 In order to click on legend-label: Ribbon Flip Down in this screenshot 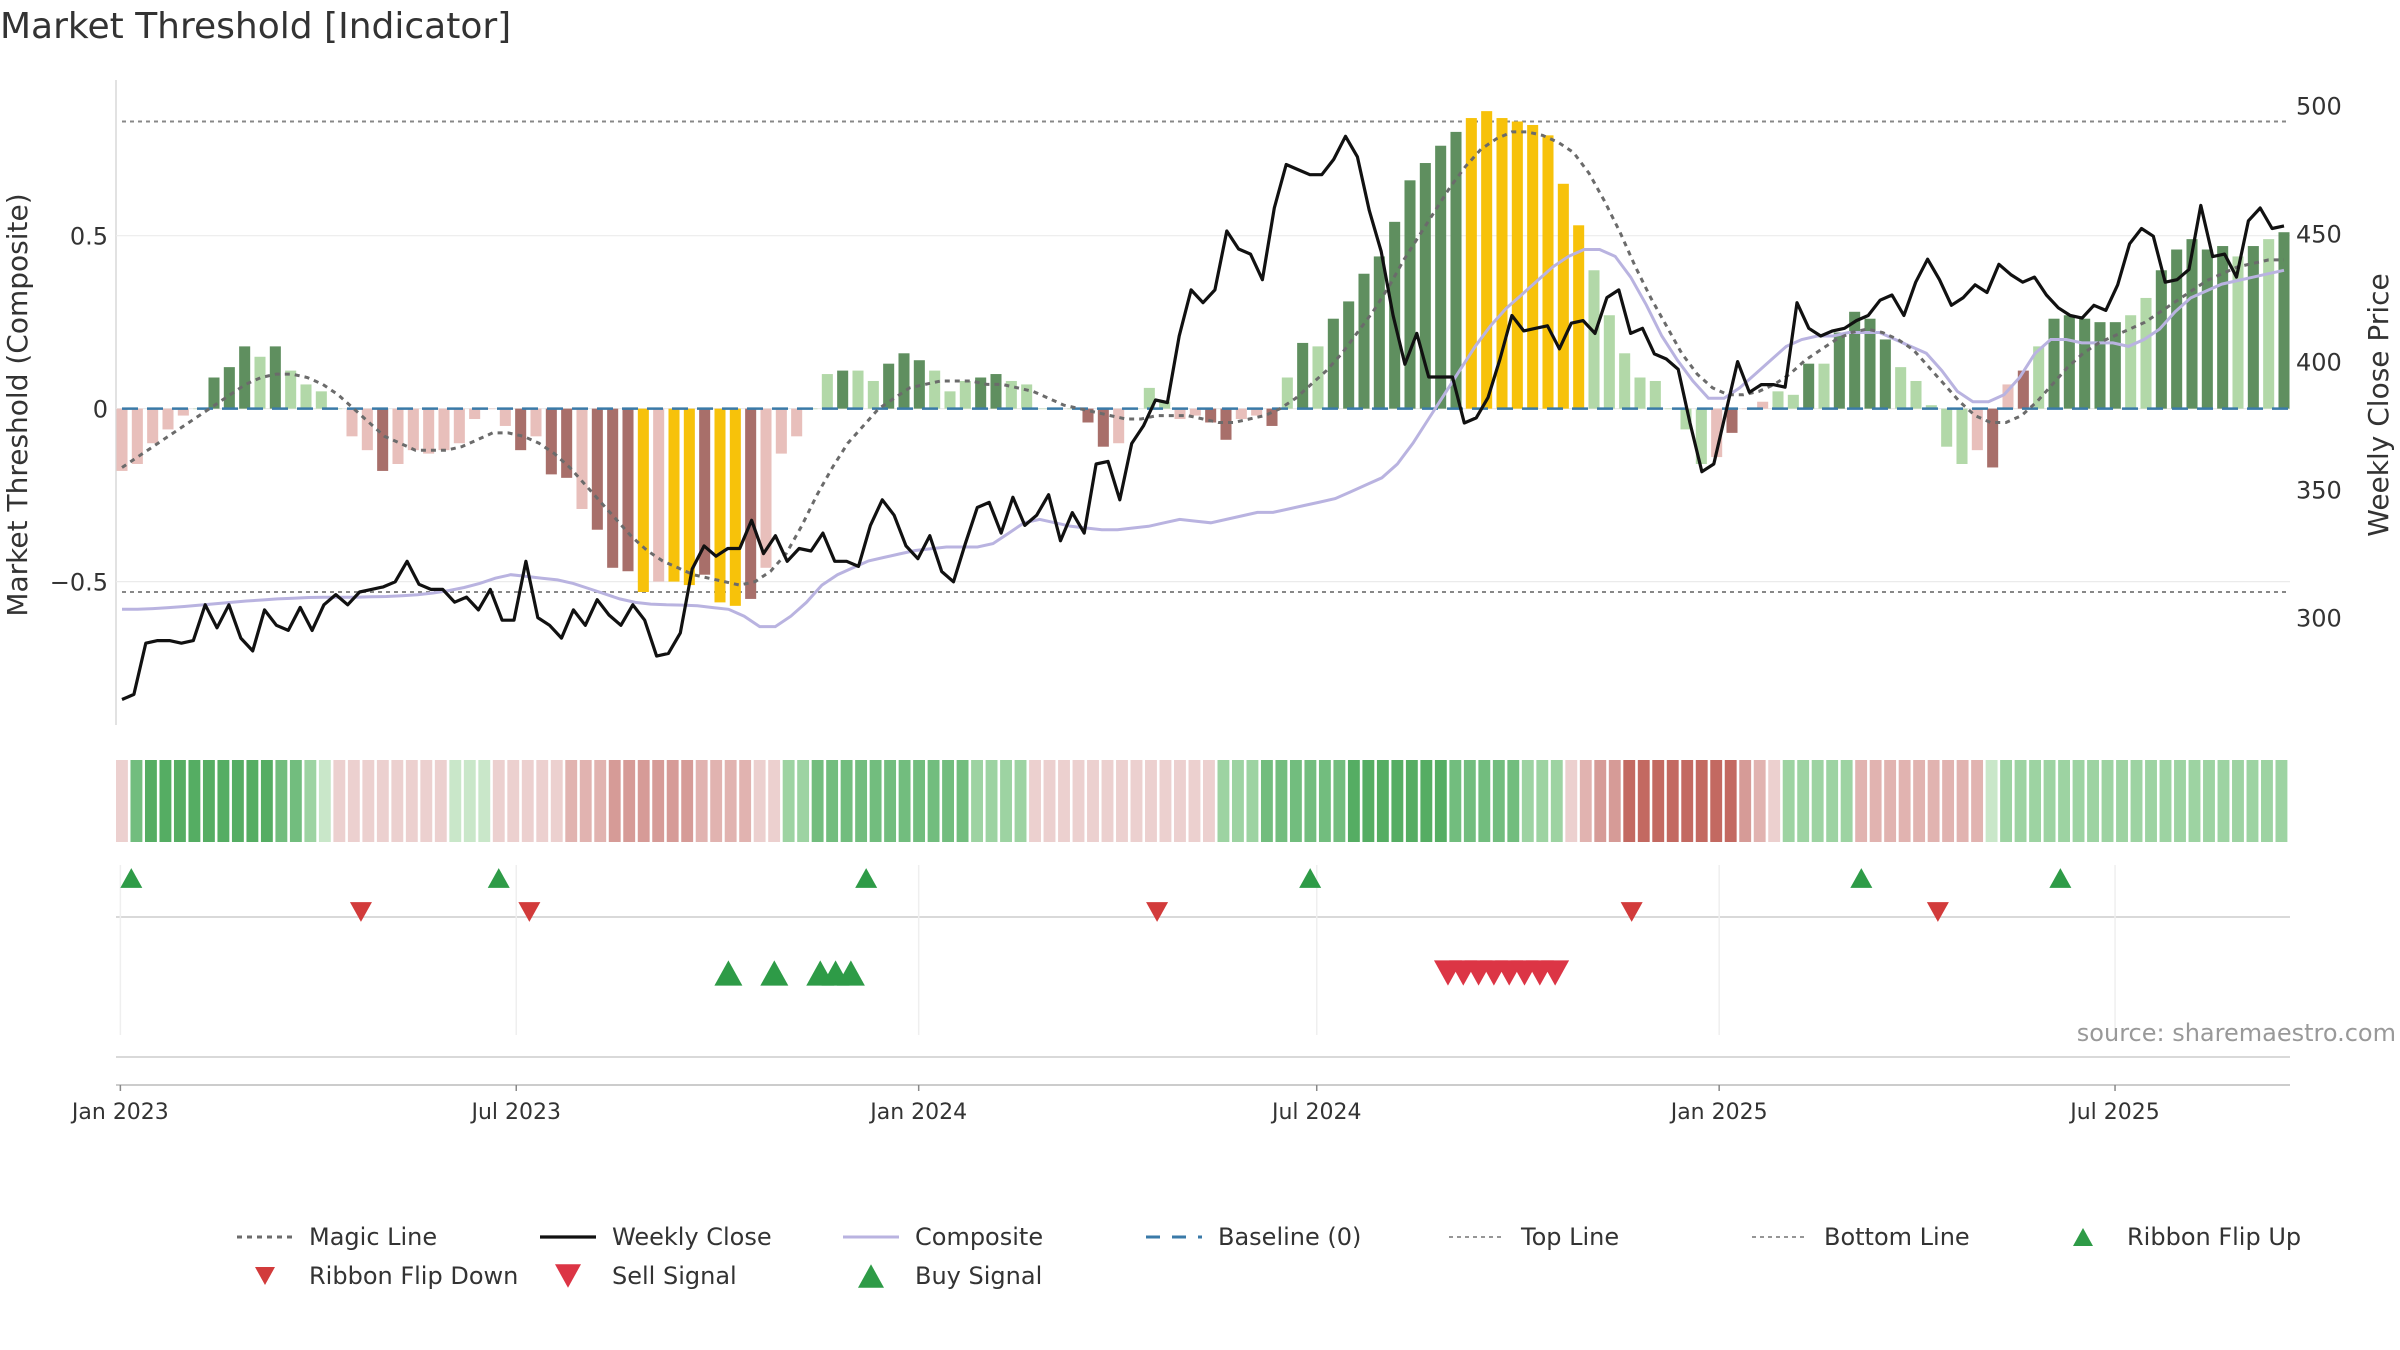, I will do `click(413, 1276)`.